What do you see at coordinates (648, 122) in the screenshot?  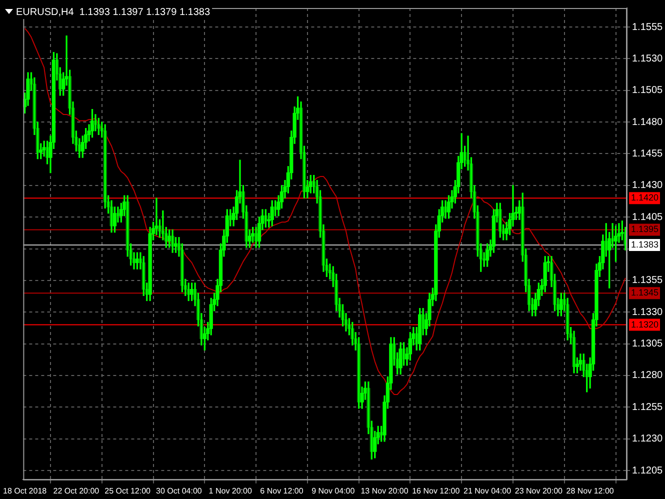 I see `y-tick-label: 1.1480` at bounding box center [648, 122].